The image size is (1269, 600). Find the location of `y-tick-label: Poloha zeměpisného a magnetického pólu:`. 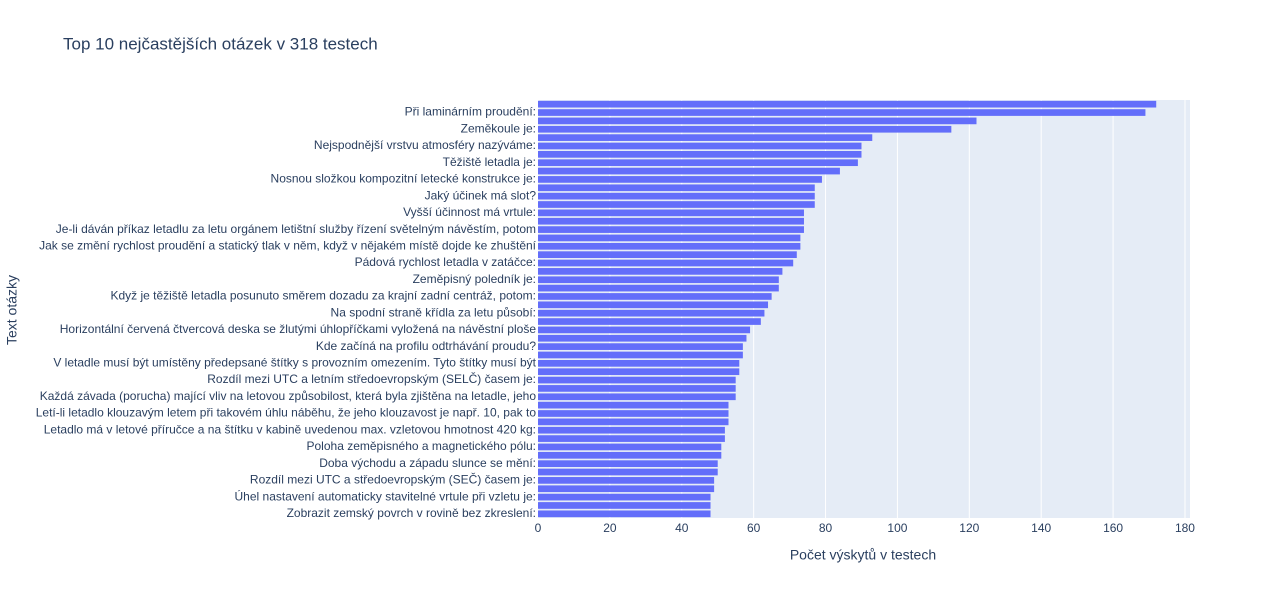

y-tick-label: Poloha zeměpisného a magnetického pólu: is located at coordinates (422, 446).